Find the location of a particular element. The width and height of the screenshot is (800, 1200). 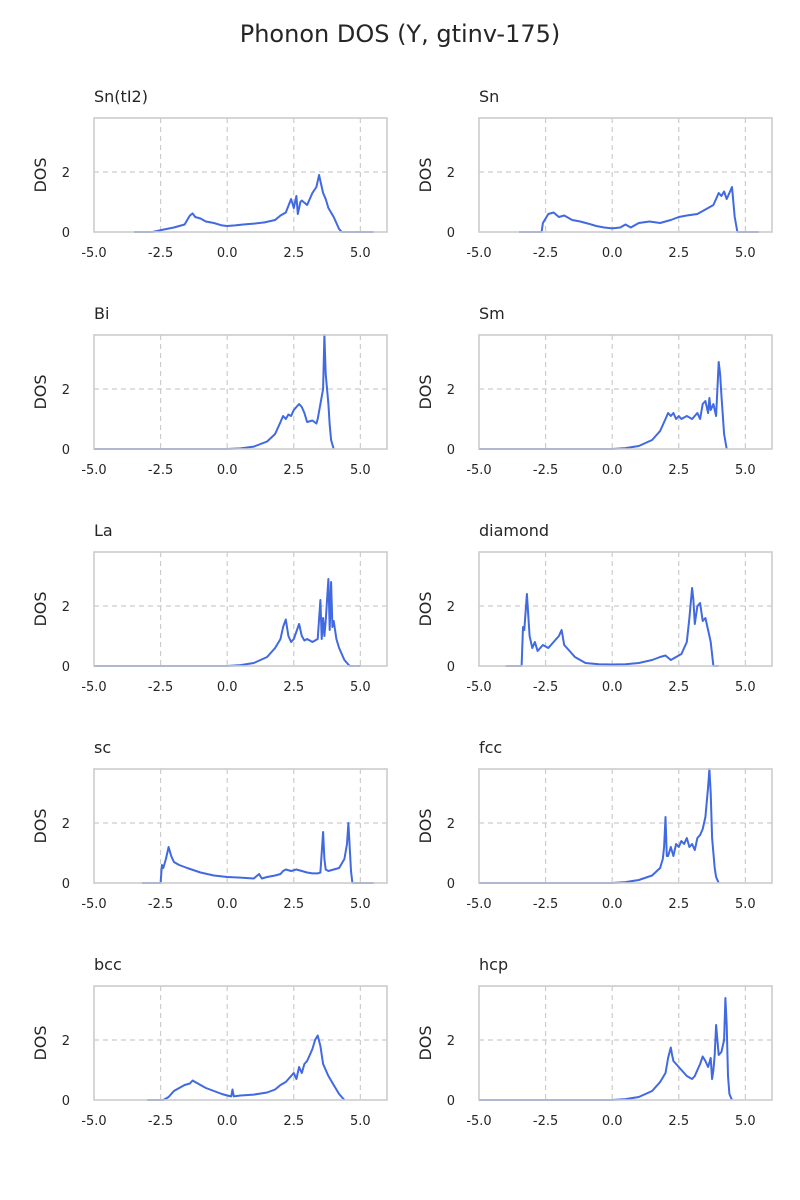

subplot-6: sc -5.0 -2.5 0.0 2.5 5.0 0 2 DOS is located at coordinates (209, 825).